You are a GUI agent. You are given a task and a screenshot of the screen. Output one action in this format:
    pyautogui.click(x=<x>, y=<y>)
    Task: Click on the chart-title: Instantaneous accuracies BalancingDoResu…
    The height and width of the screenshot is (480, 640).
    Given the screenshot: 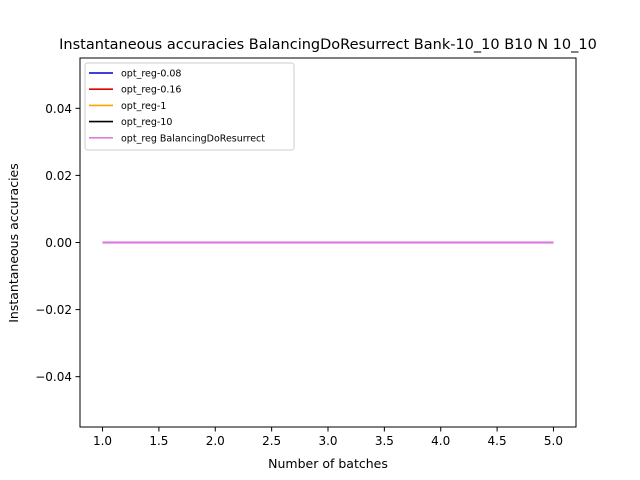 What is the action you would take?
    pyautogui.click(x=328, y=45)
    